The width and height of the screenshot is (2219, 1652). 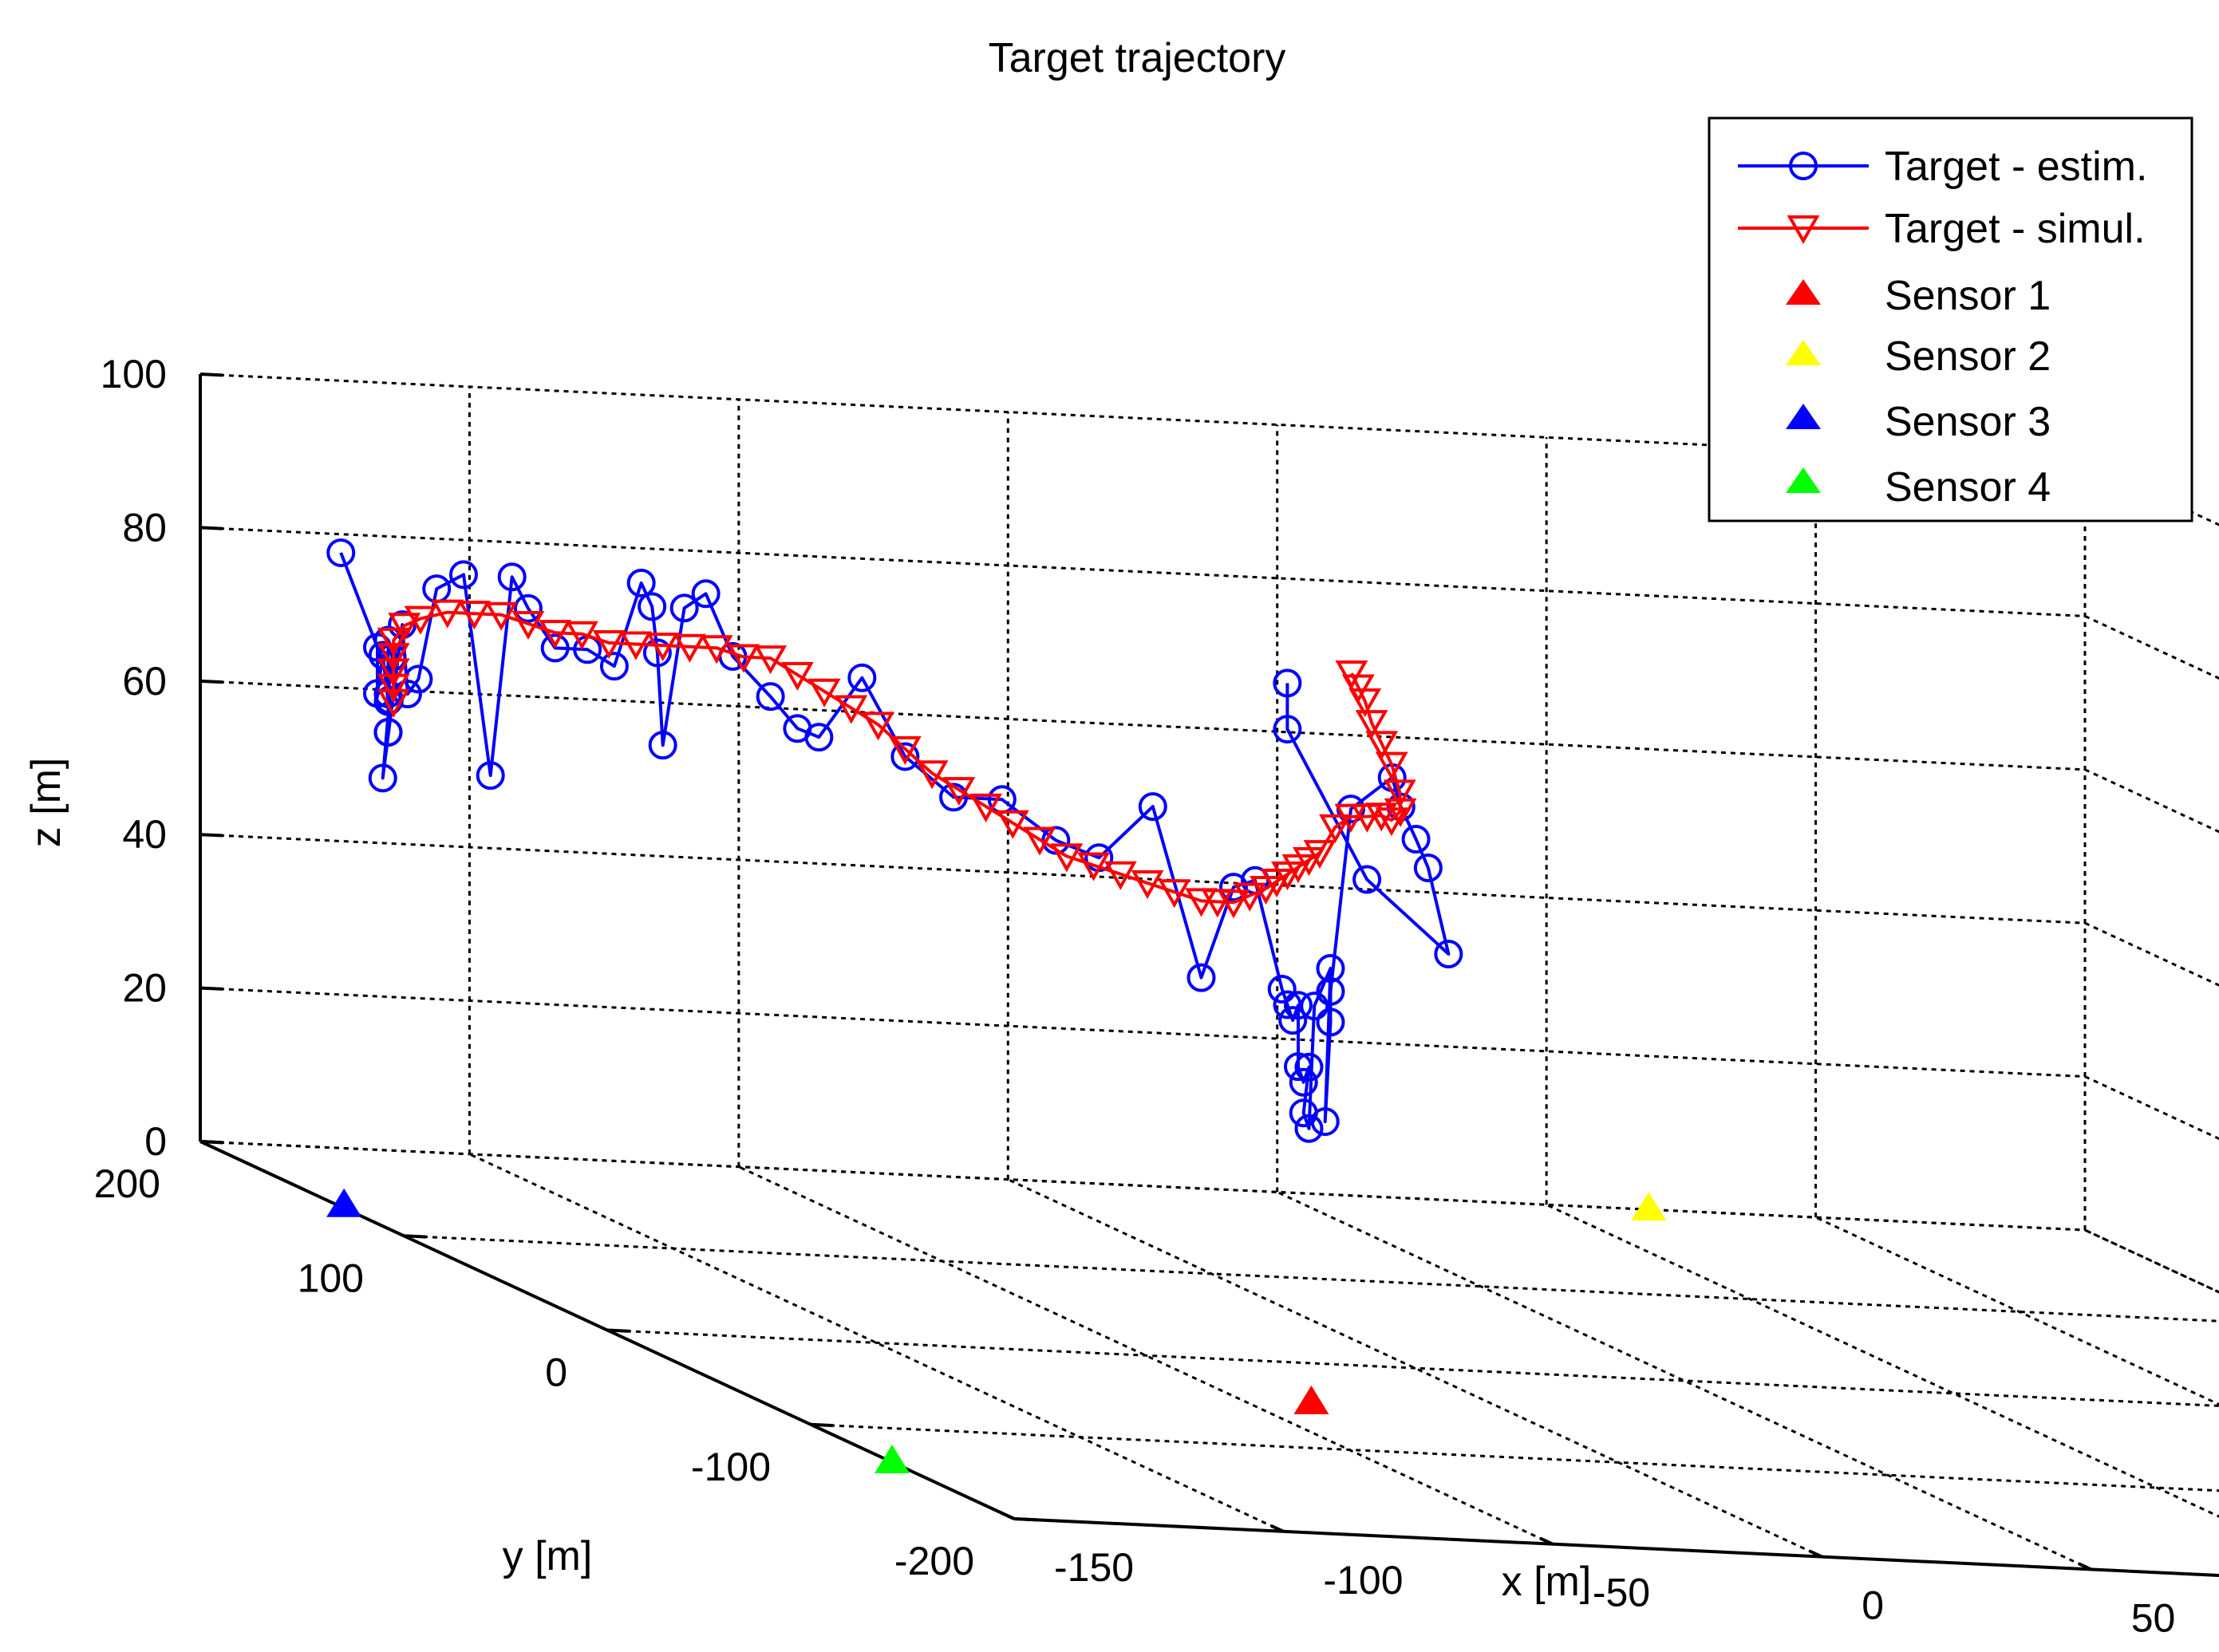 I want to click on sensor-2-marker, so click(x=1649, y=1206).